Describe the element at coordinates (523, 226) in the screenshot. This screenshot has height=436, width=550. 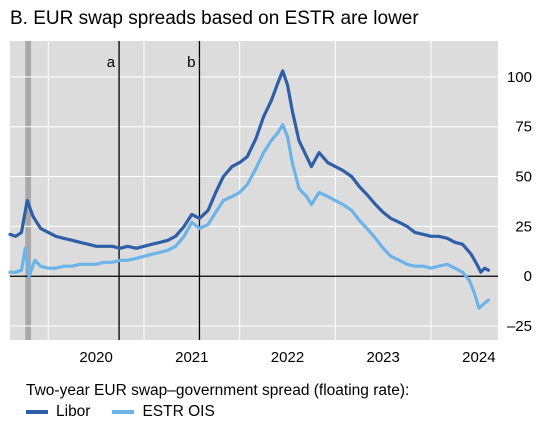
I see `y-tick-label: 25` at that location.